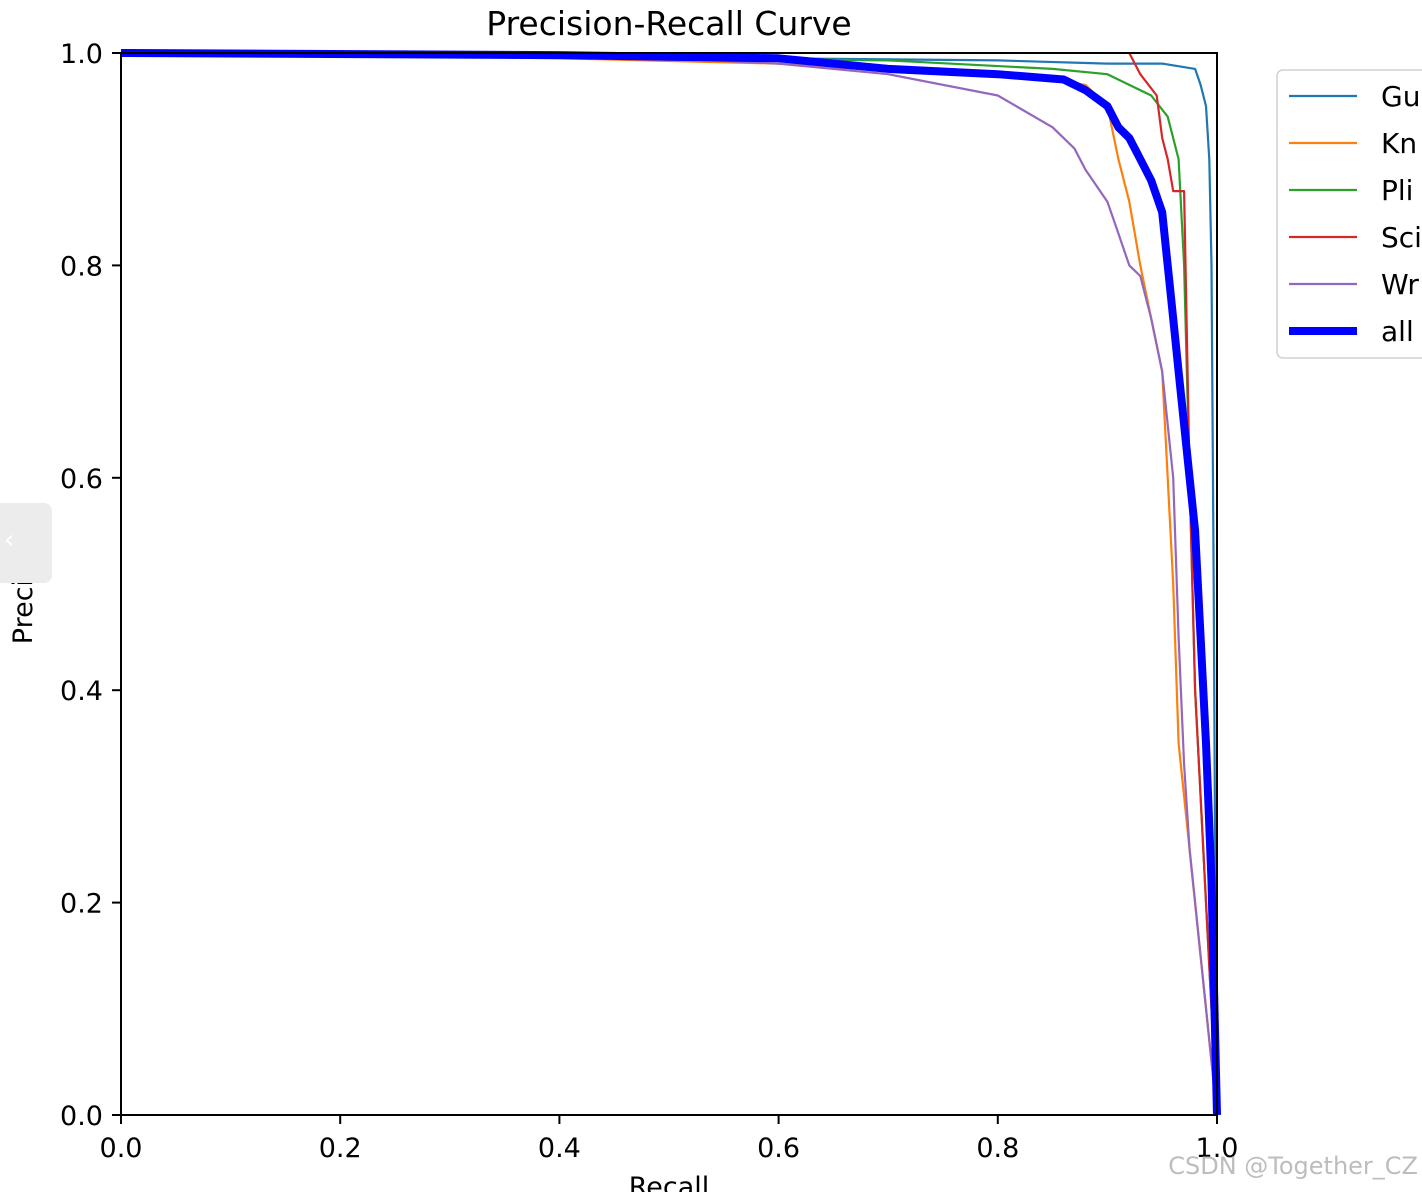  What do you see at coordinates (1397, 331) in the screenshot?
I see `legend-label-all: all` at bounding box center [1397, 331].